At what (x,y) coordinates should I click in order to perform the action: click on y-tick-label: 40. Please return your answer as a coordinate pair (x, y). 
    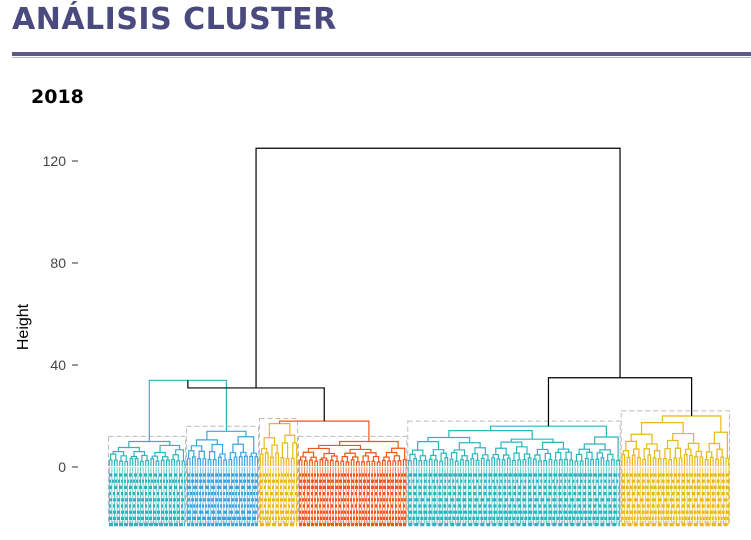
    Looking at the image, I should click on (58, 365).